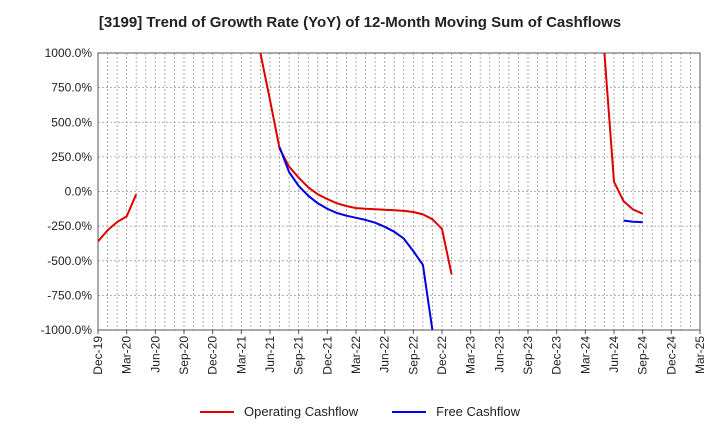 The image size is (720, 440). I want to click on y-tick-label: 500.0%, so click(71, 122).